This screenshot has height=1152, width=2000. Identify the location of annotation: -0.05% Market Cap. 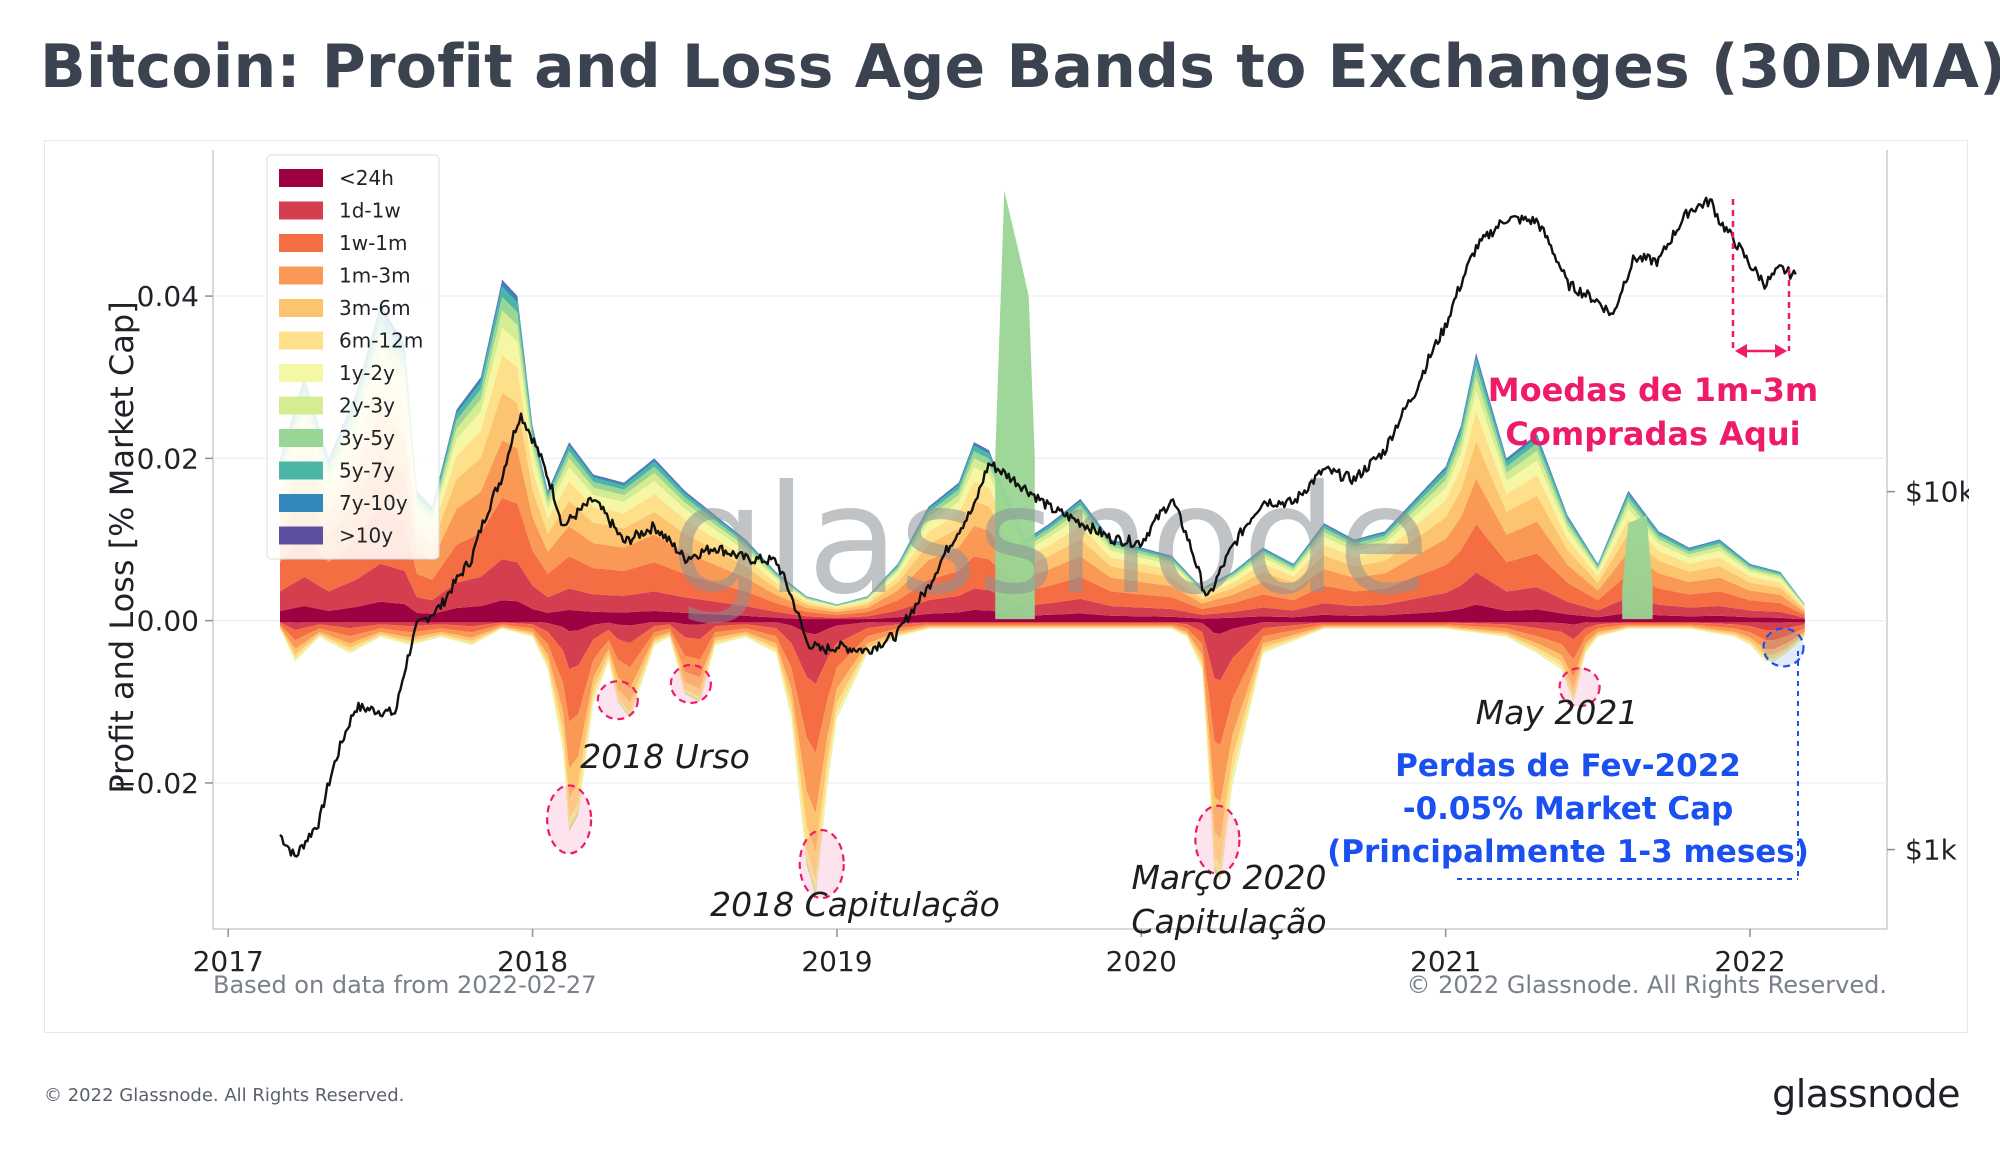
(1568, 809).